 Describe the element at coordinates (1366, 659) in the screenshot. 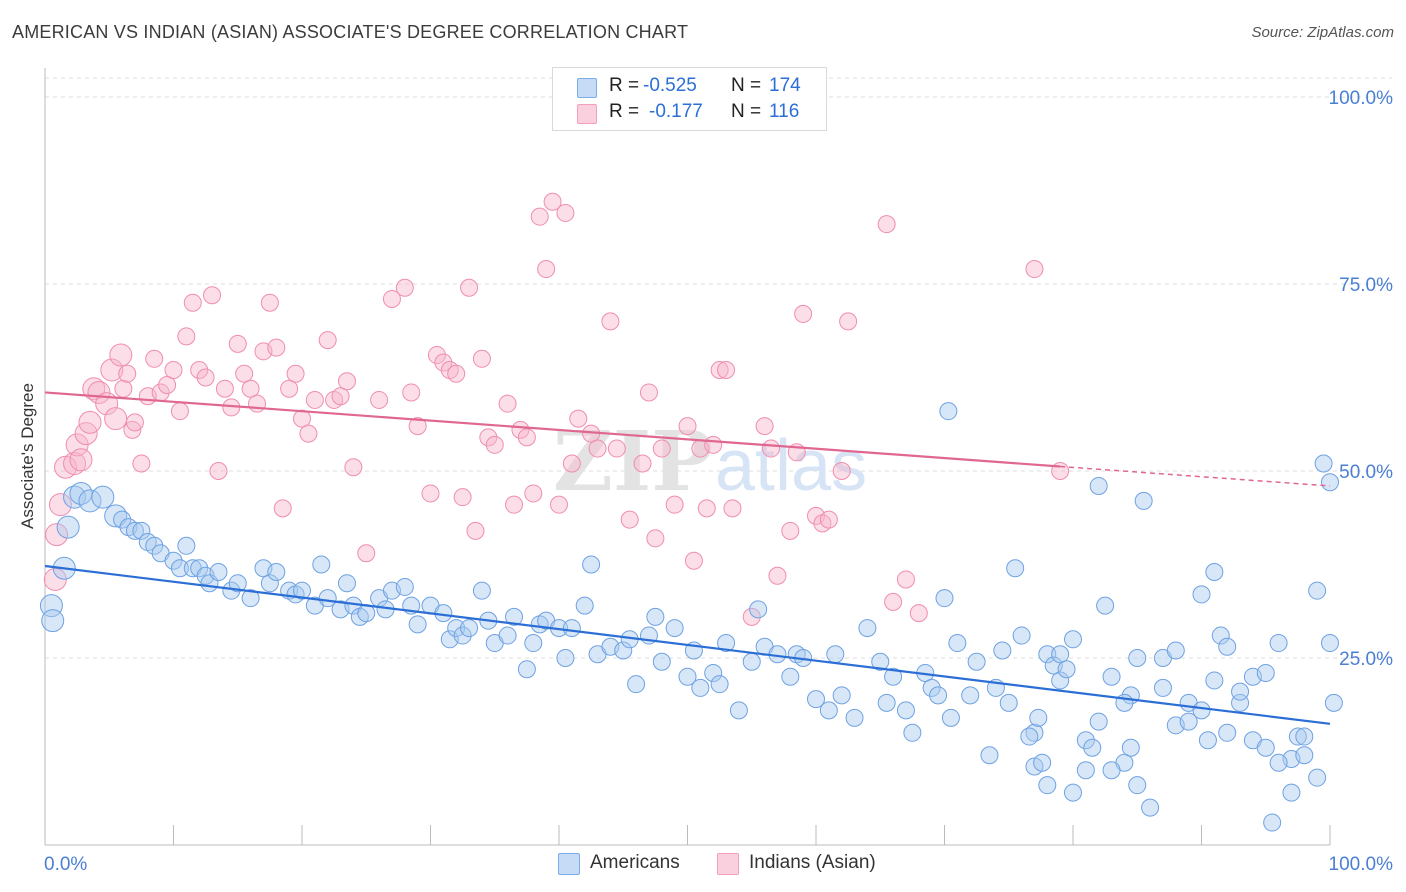

I see `y-tick-label: 25.0%` at that location.